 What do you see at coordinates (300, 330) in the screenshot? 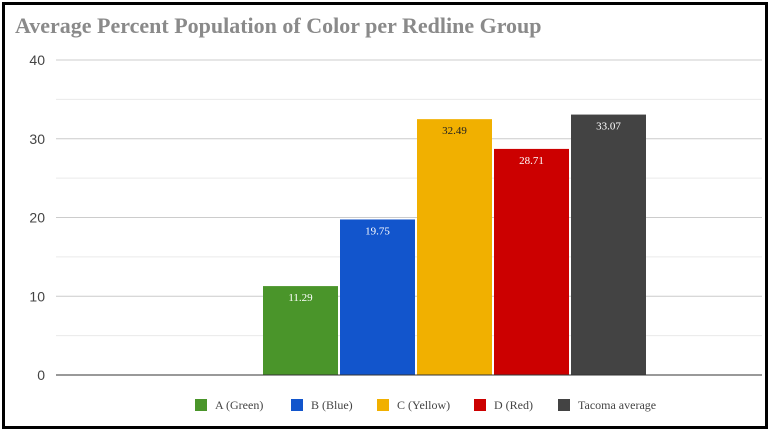
I see `bar-a-green` at bounding box center [300, 330].